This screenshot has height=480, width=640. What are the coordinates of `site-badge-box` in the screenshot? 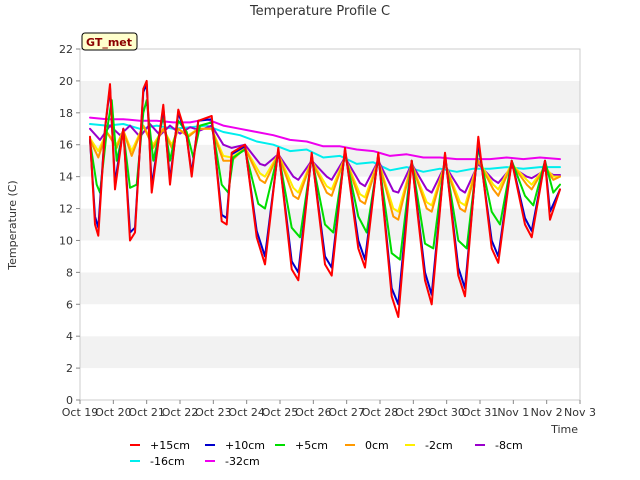 It's located at (109, 41).